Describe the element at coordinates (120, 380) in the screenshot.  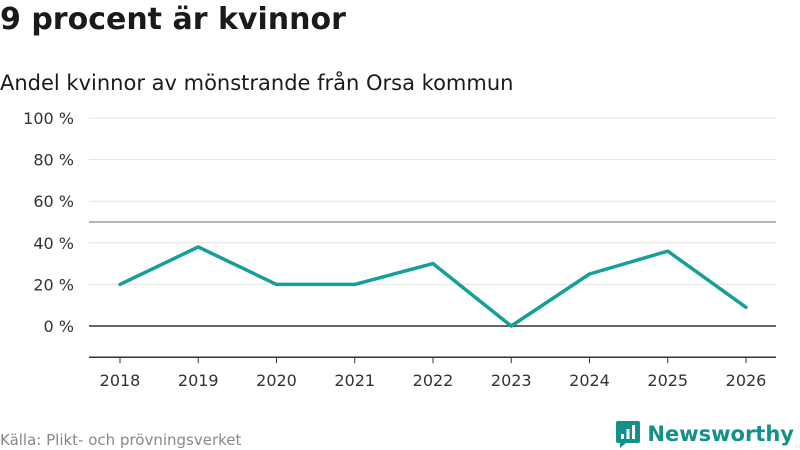
I see `x-tick-label: 2018` at that location.